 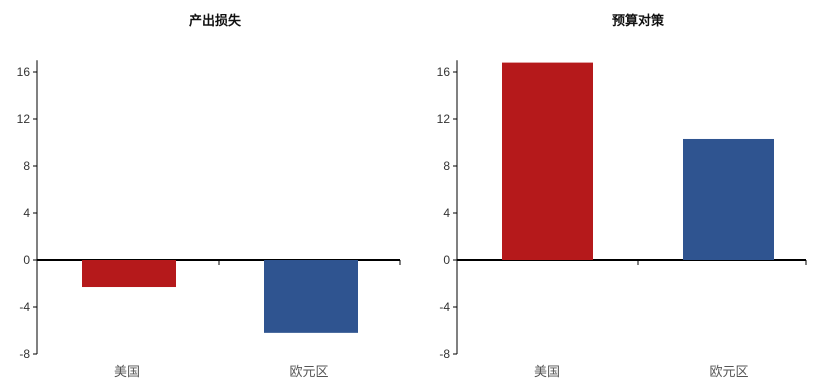 I want to click on bars, so click(x=220, y=296).